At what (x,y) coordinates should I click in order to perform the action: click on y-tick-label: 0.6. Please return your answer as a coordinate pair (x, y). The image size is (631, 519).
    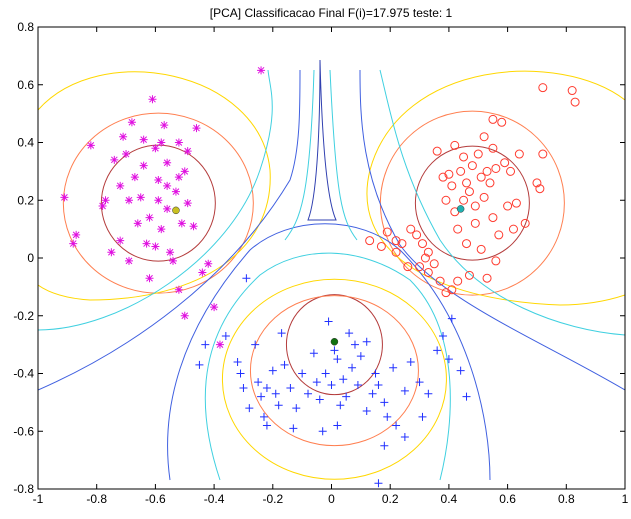
    Looking at the image, I should click on (25, 85).